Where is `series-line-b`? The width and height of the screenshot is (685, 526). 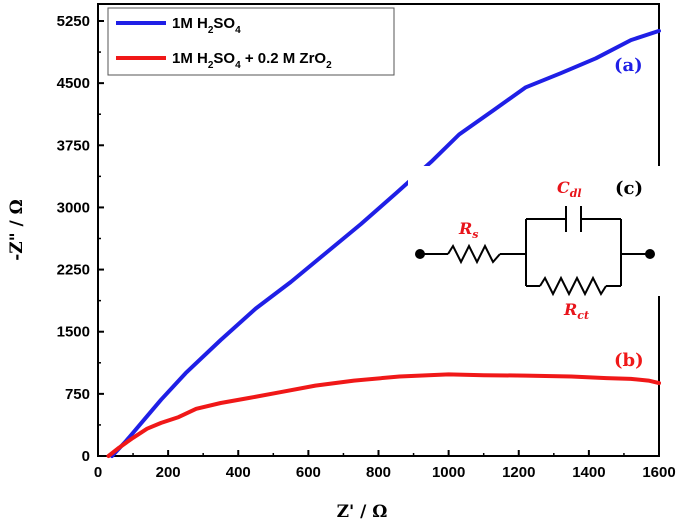 series-line-b is located at coordinates (383, 415).